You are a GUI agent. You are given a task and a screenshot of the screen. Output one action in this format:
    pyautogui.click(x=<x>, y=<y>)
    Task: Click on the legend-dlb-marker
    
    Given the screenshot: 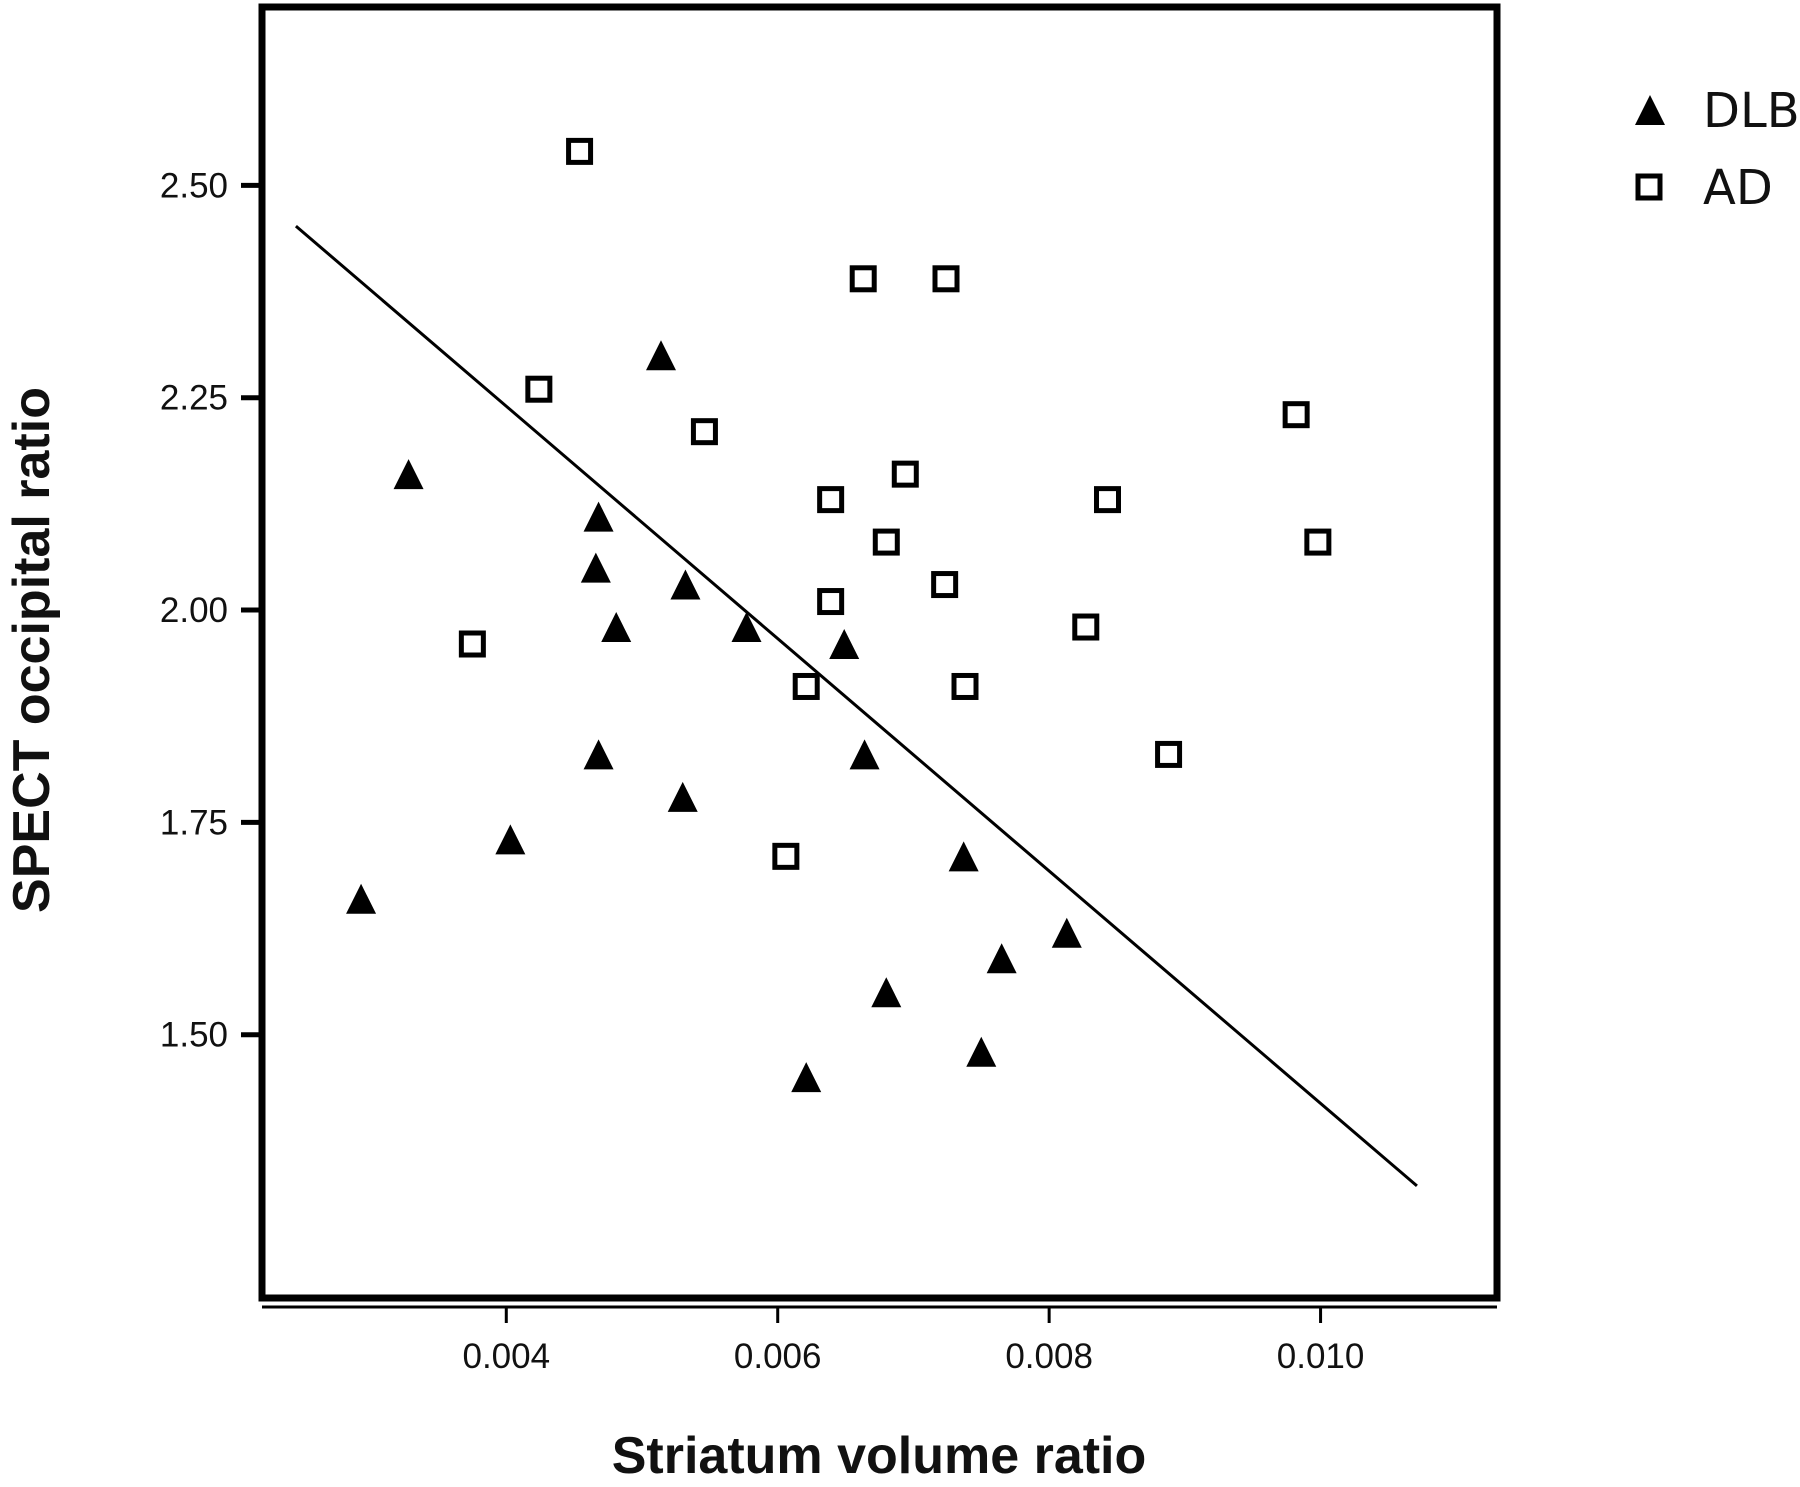 What is the action you would take?
    pyautogui.click(x=1650, y=110)
    